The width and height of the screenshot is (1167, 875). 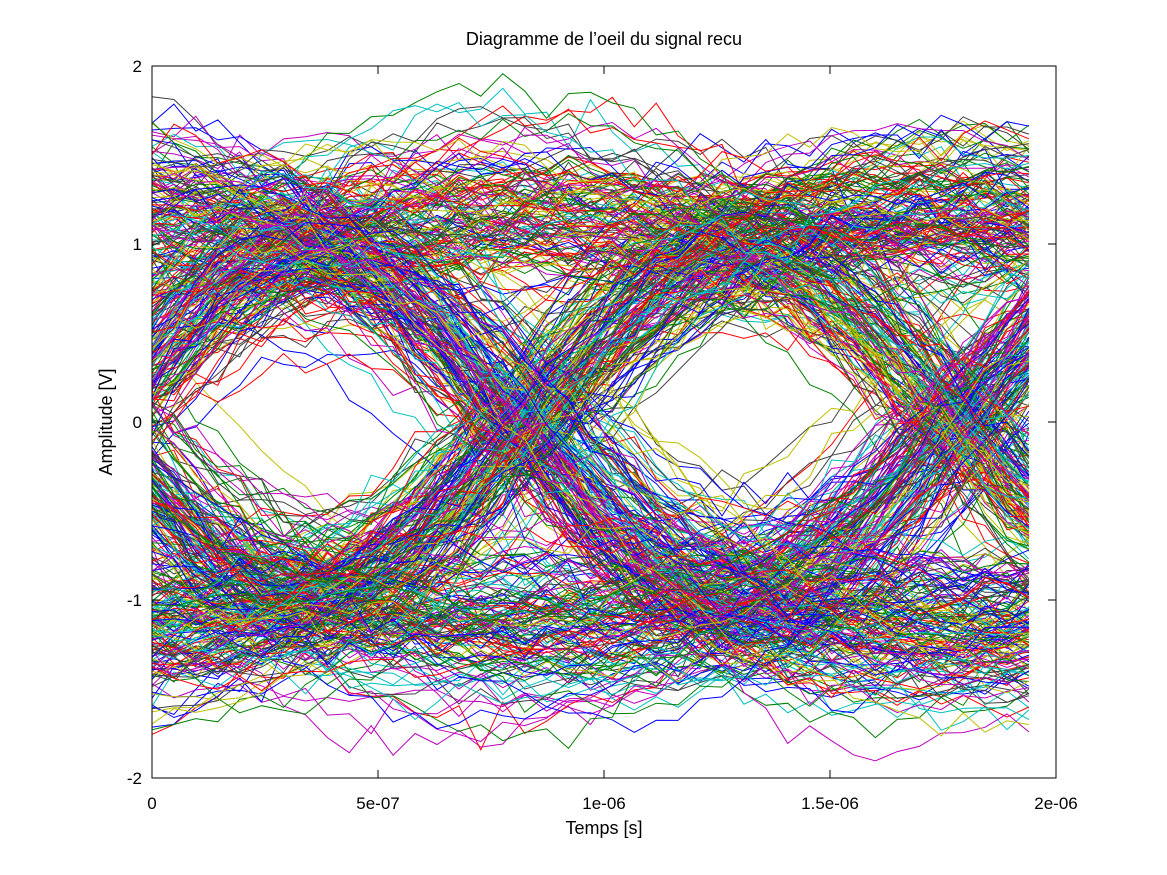 What do you see at coordinates (134, 600) in the screenshot?
I see `y-tick-label: -1` at bounding box center [134, 600].